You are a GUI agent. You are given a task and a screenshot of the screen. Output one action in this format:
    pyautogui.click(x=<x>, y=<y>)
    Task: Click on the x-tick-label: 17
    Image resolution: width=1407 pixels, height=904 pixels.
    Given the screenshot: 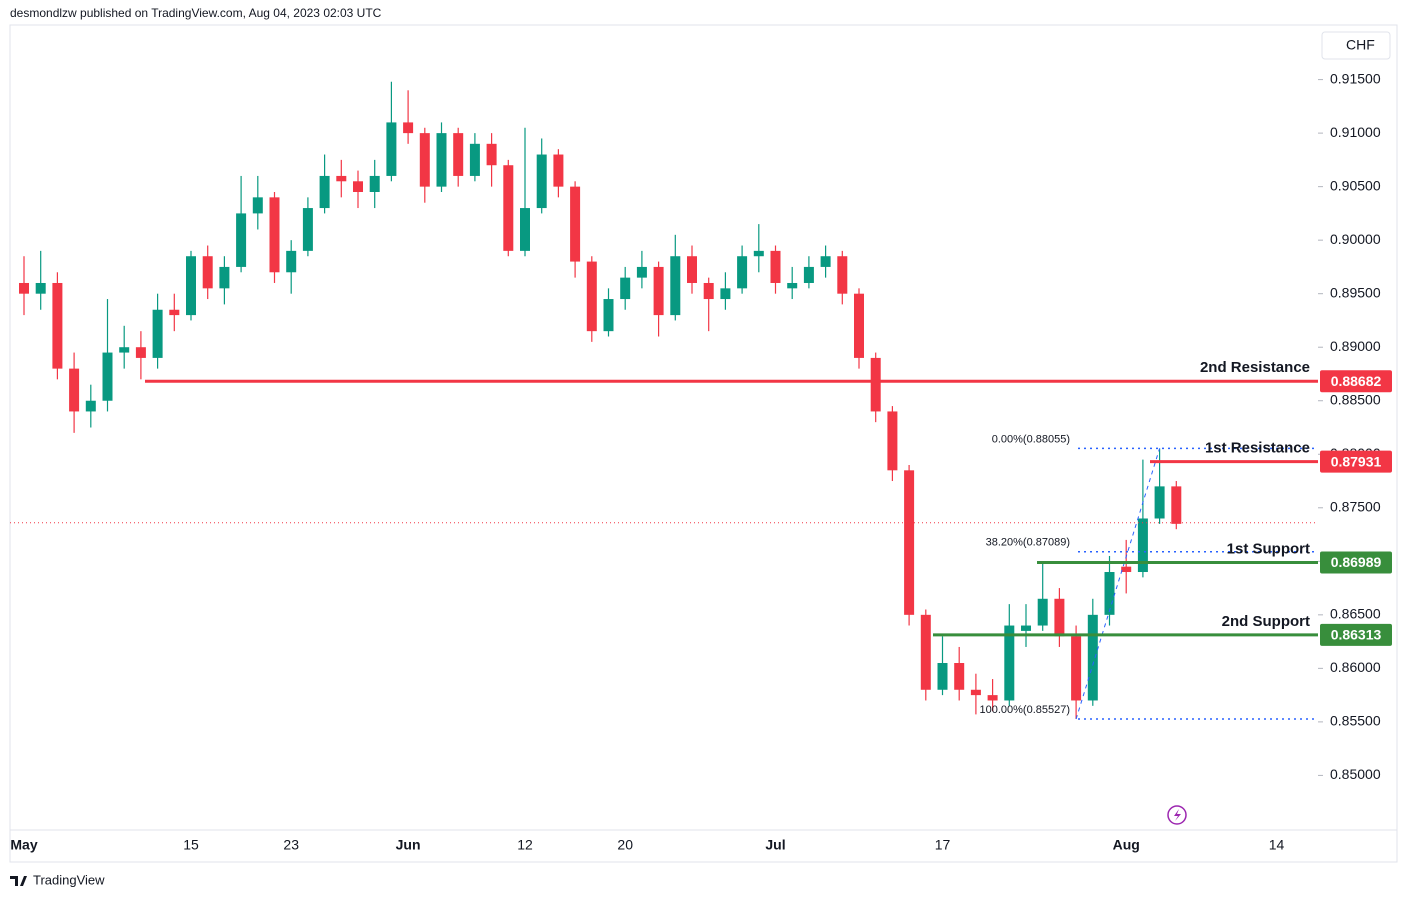 What is the action you would take?
    pyautogui.click(x=943, y=845)
    